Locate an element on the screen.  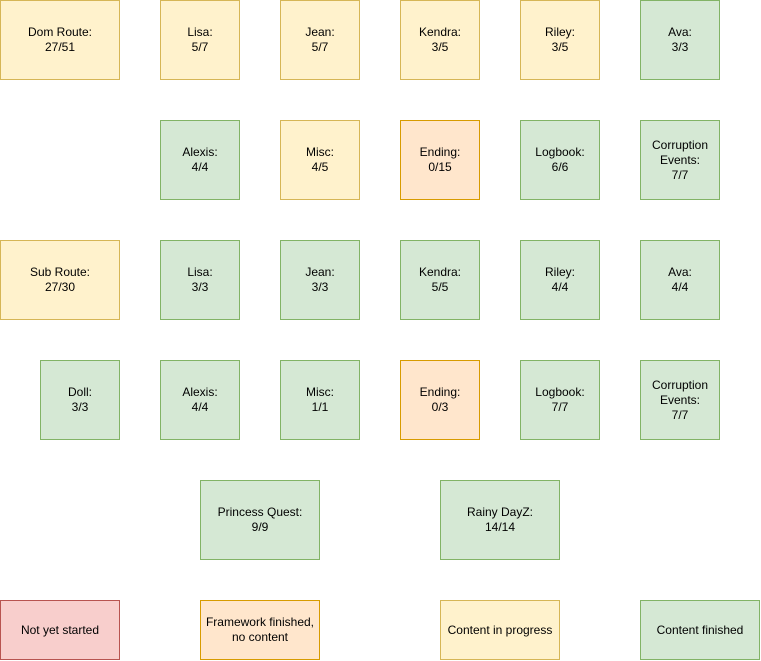
sub-lisa-node: Lisa: 3/3 is located at coordinates (200, 280).